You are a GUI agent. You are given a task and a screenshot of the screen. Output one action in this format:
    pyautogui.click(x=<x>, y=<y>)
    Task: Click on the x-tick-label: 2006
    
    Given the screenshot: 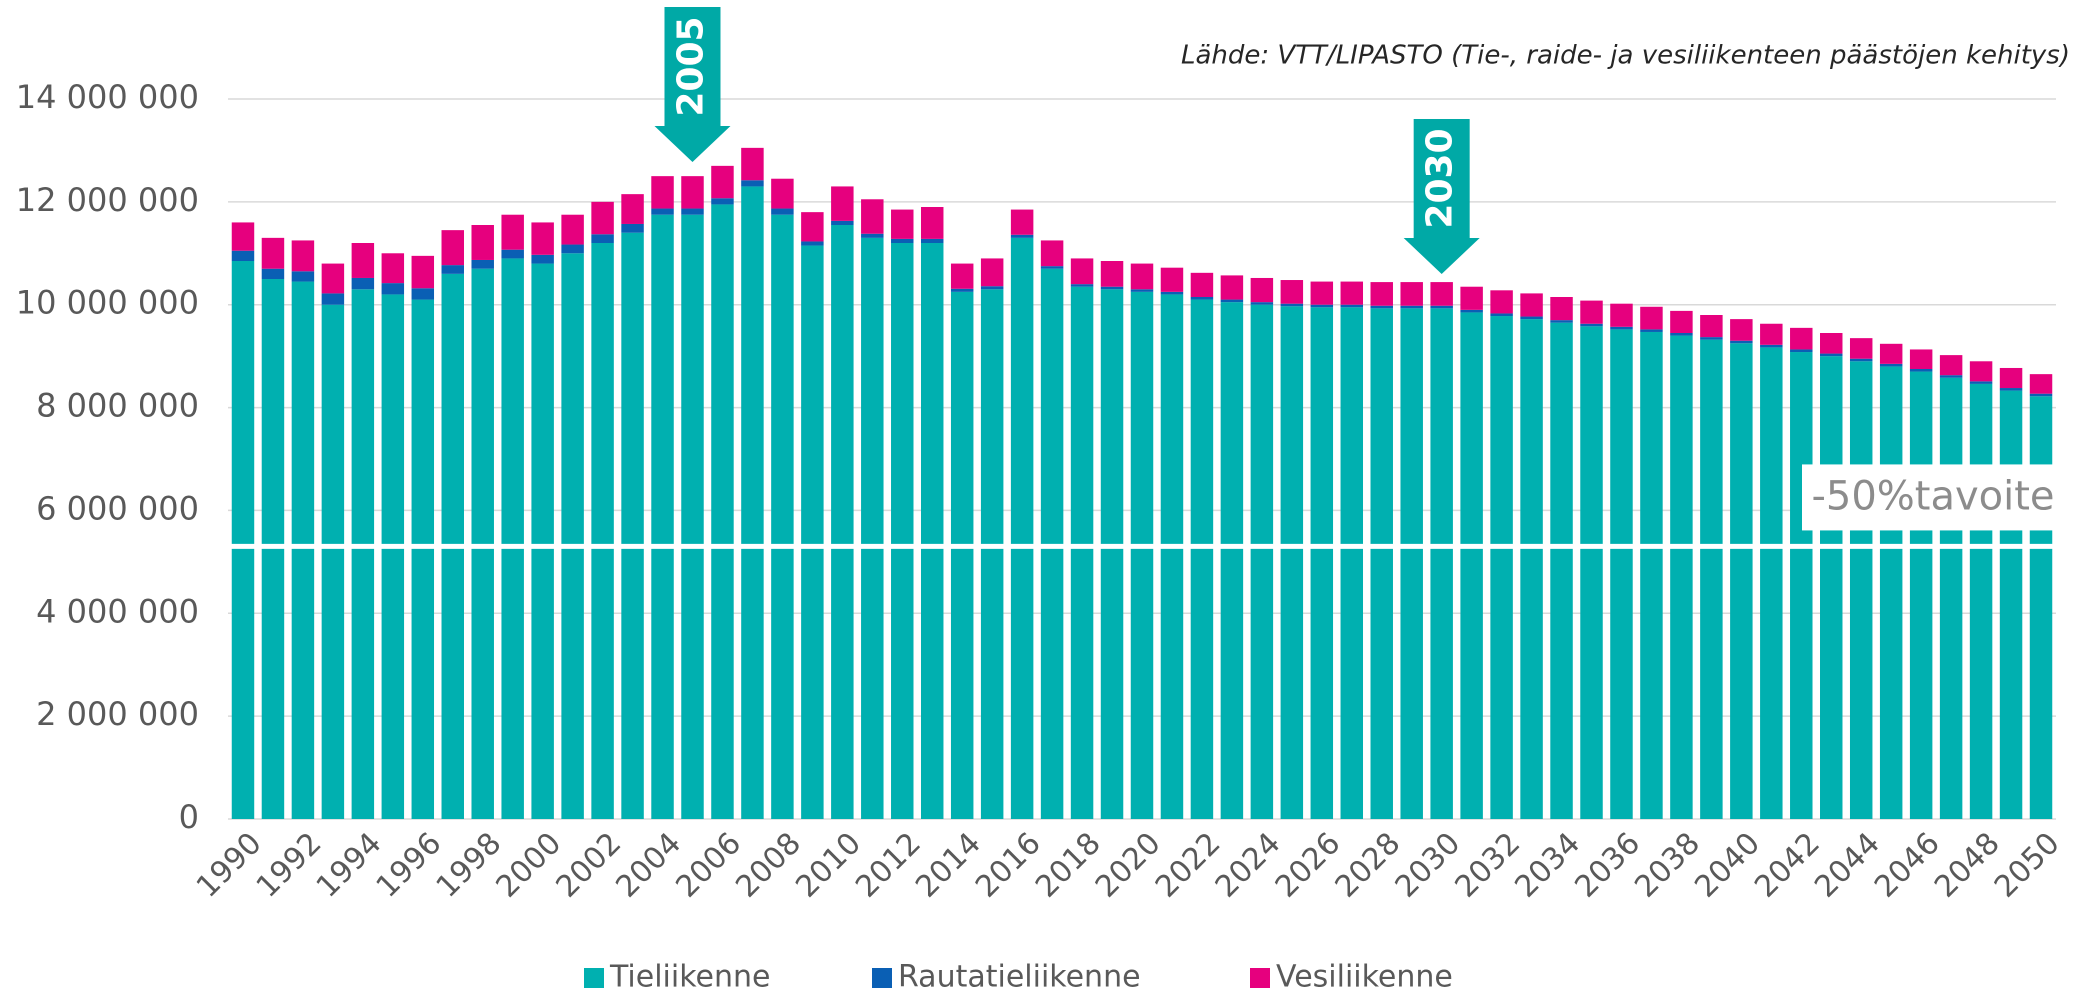 What is the action you would take?
    pyautogui.click(x=708, y=865)
    